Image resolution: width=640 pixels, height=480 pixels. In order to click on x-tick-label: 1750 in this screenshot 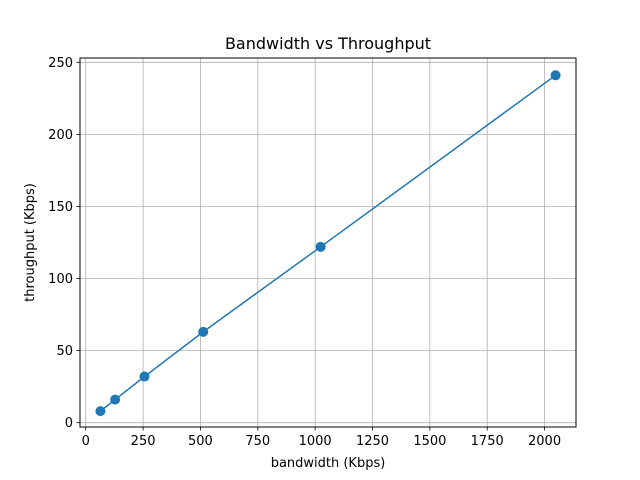, I will do `click(487, 441)`.